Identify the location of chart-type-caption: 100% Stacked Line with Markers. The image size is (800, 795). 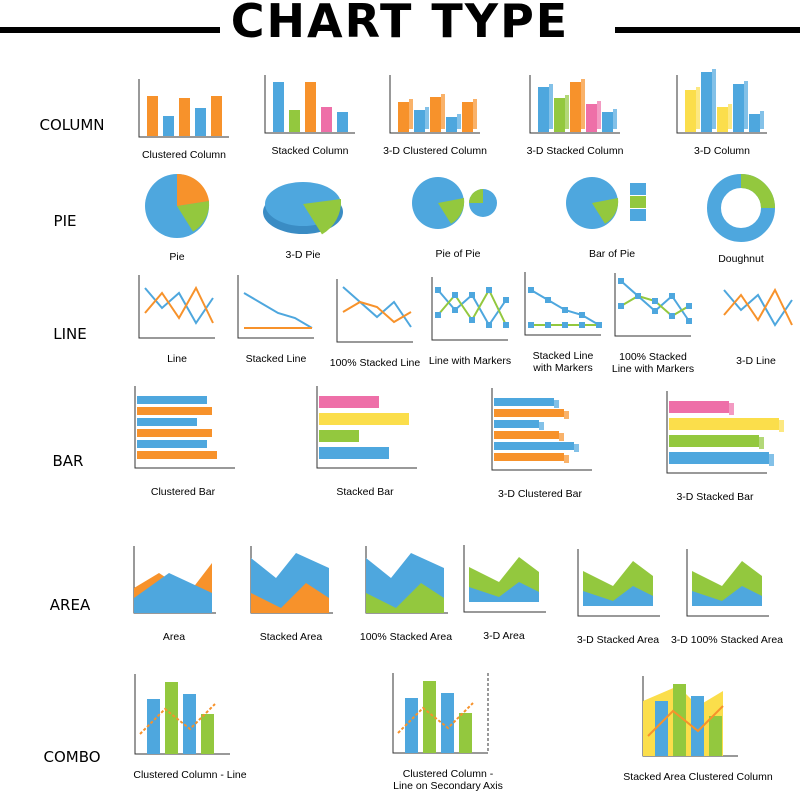
(653, 363).